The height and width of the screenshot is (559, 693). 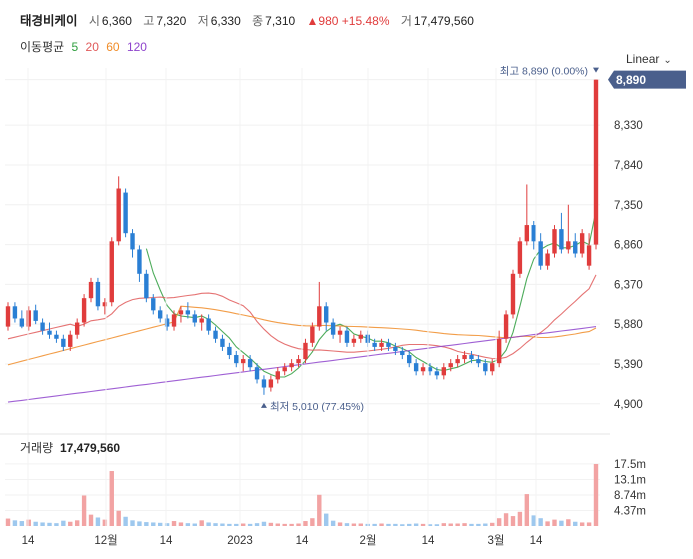 I want to click on price-axis: 8,330 7,840 7,350 6,860 6,370 5,880 5,390 4,900, so click(x=628, y=265).